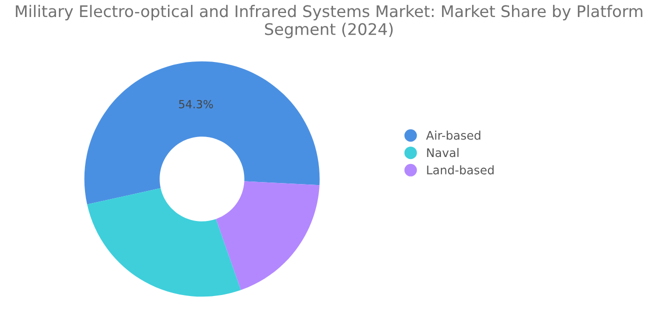 The image size is (658, 327). What do you see at coordinates (196, 104) in the screenshot?
I see `data-label: 54.3%` at bounding box center [196, 104].